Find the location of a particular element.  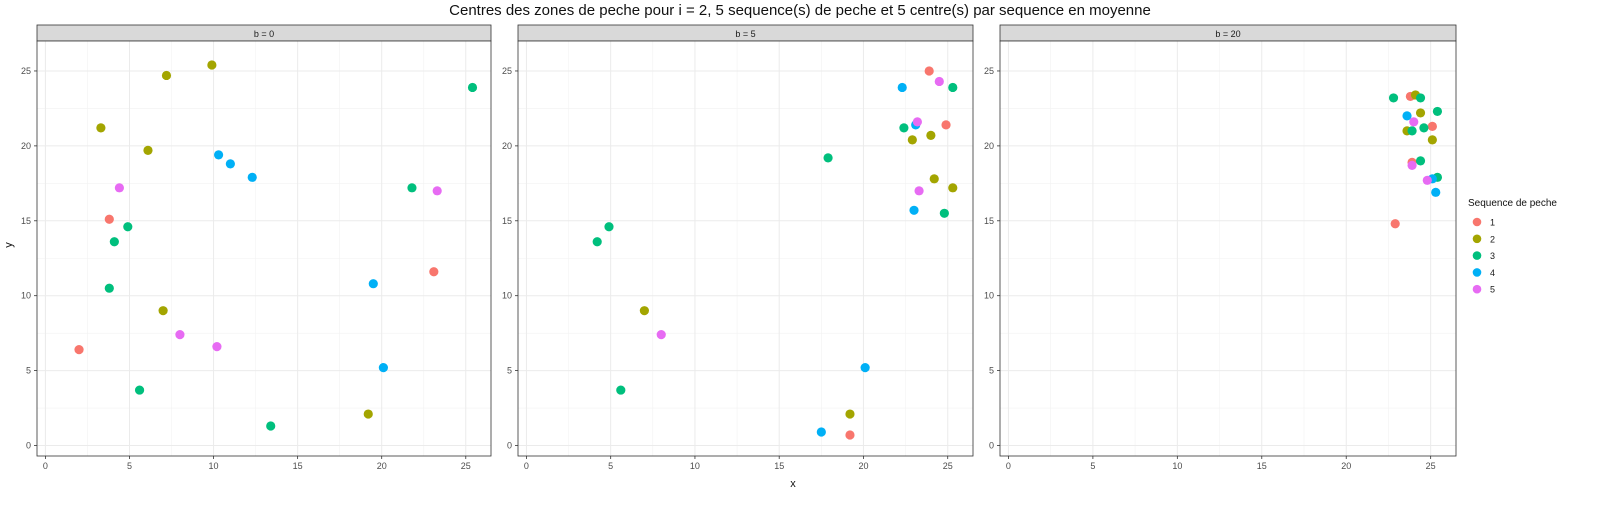

x-tick-label: 0 is located at coordinates (1008, 466).